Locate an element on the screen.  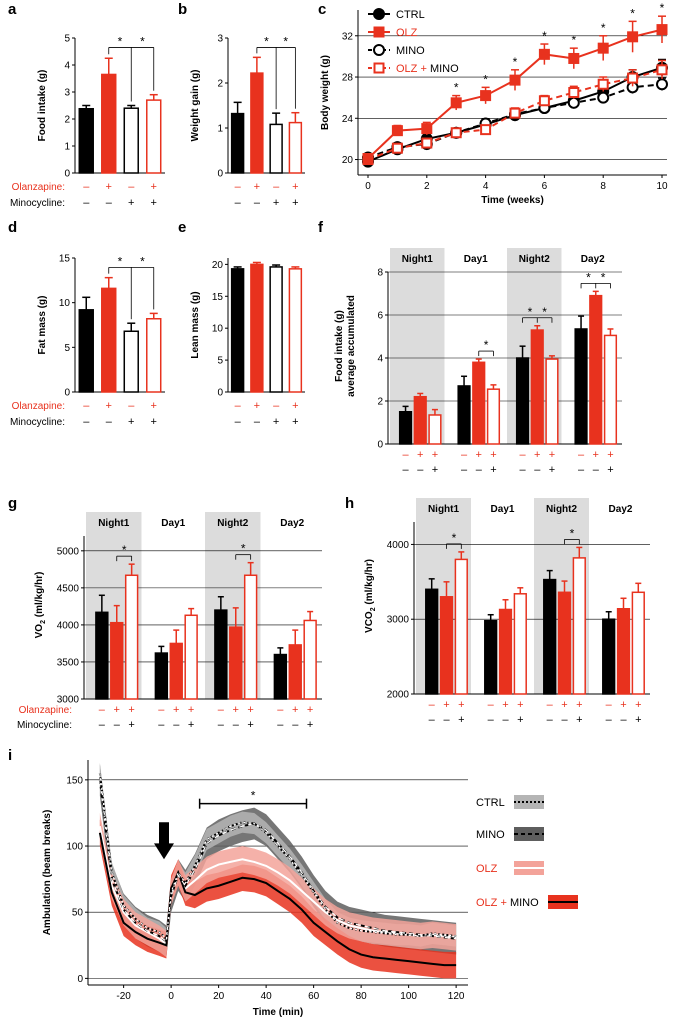
y-tick-label: 24 is located at coordinates (348, 119).